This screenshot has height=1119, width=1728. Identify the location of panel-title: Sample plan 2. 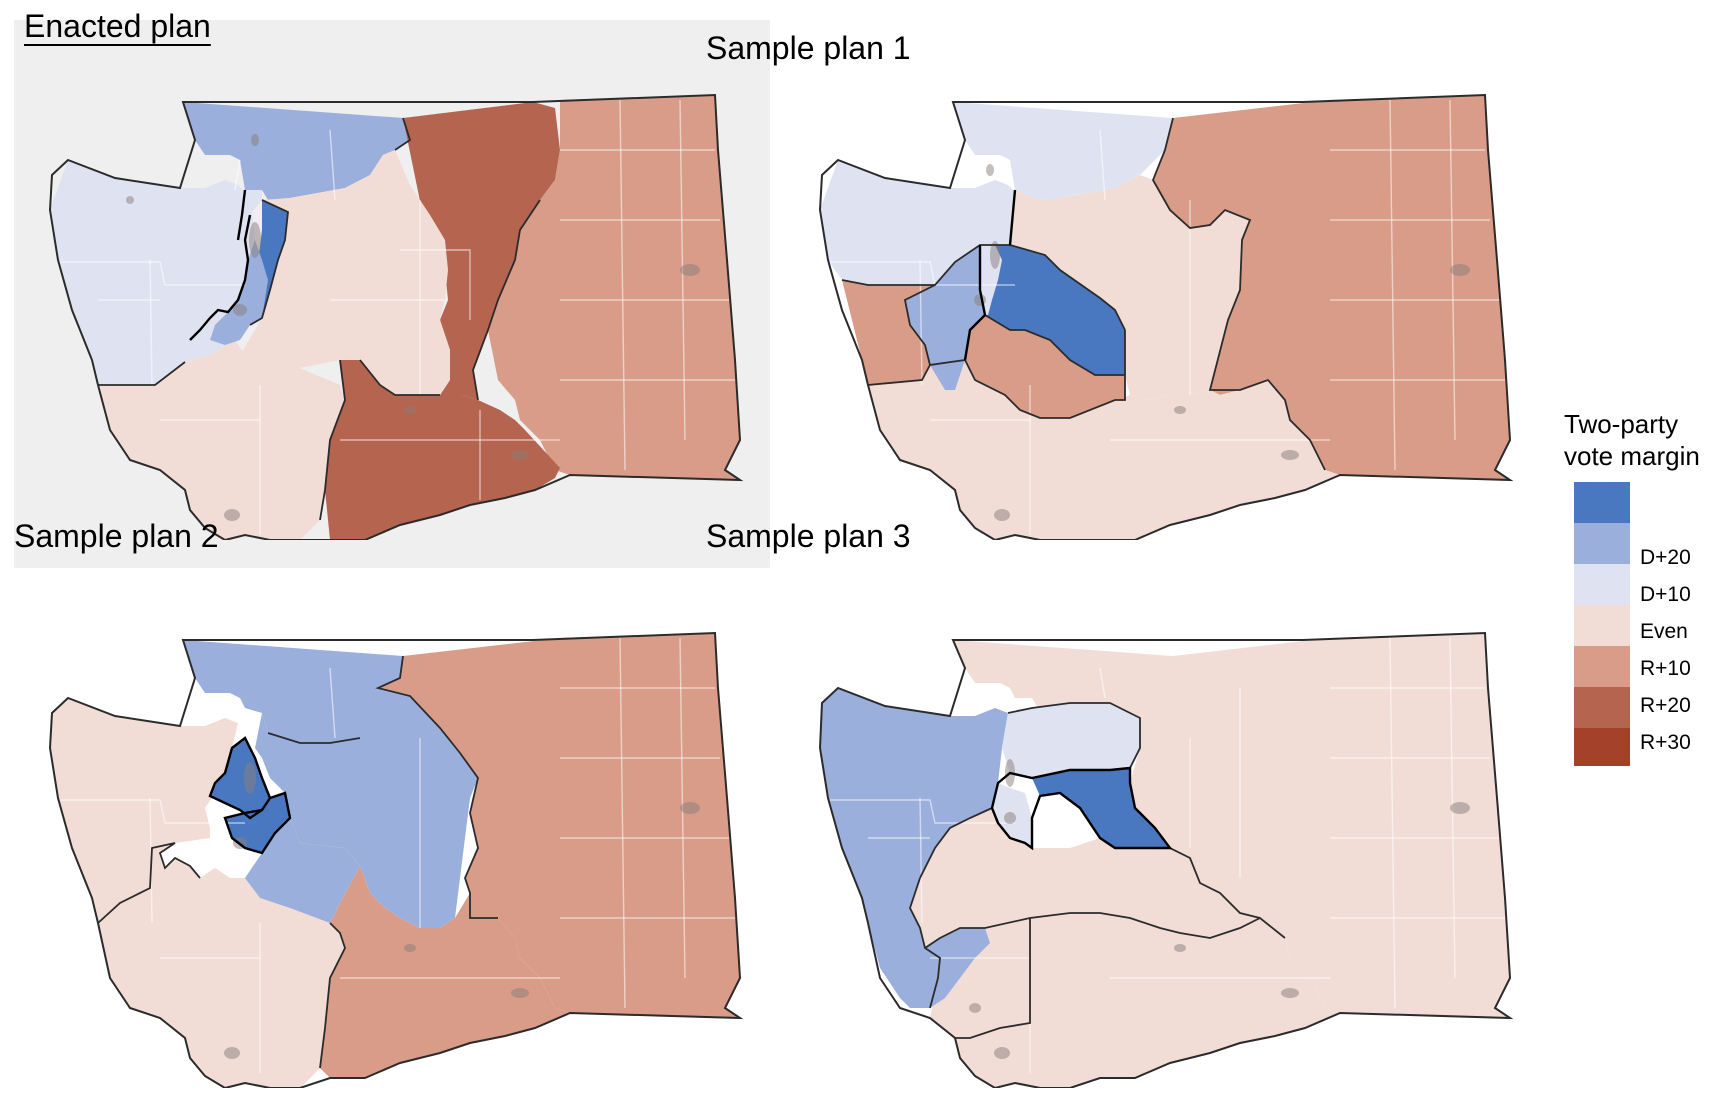
(116, 536).